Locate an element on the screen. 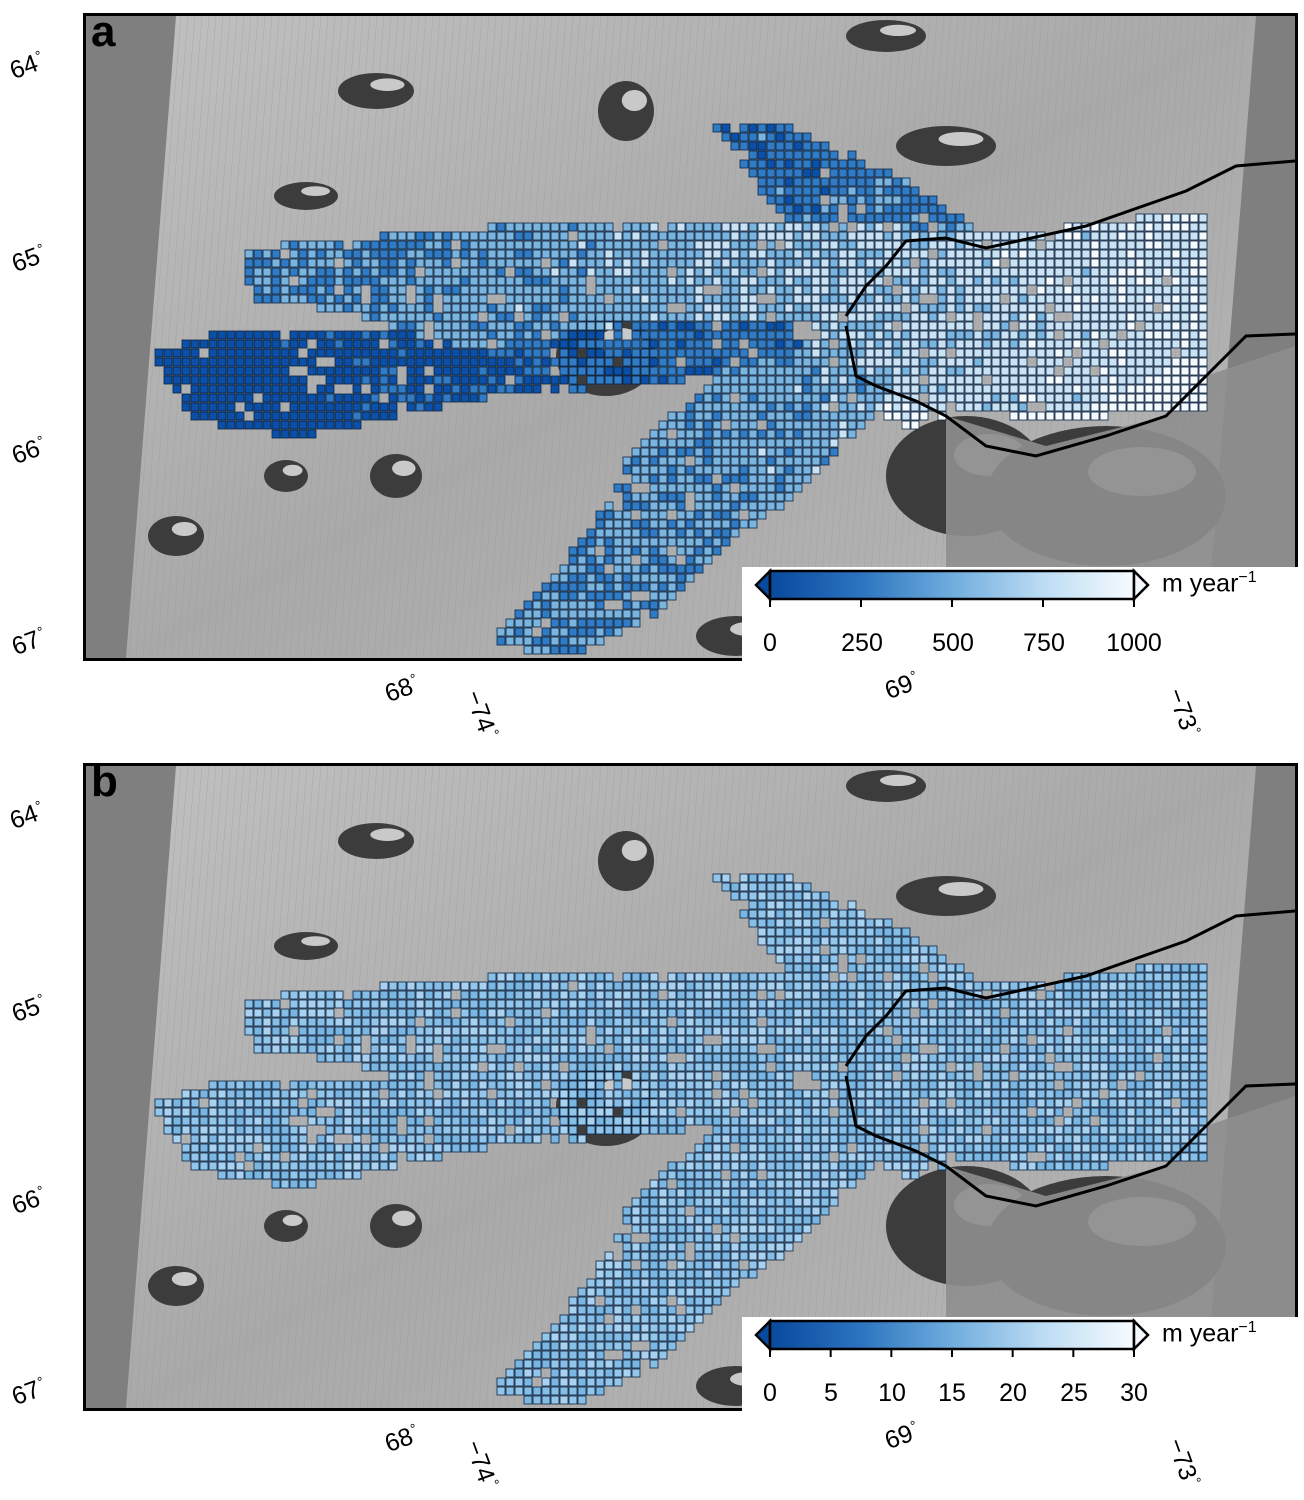 This screenshot has width=1304, height=1500. colorbar-tick-label: 750 is located at coordinates (1044, 643).